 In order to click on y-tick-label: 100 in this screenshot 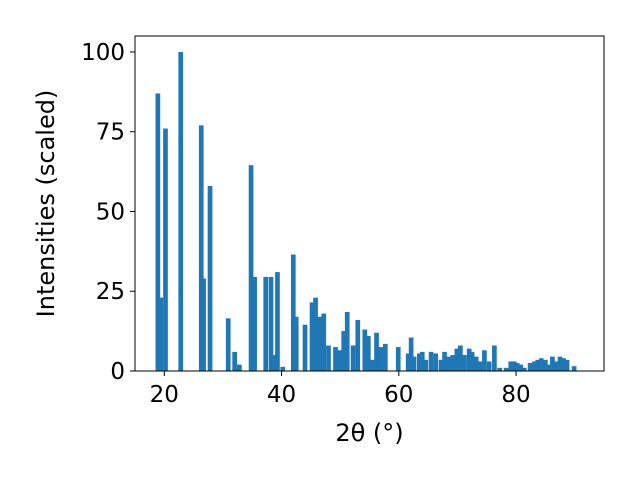, I will do `click(103, 53)`.